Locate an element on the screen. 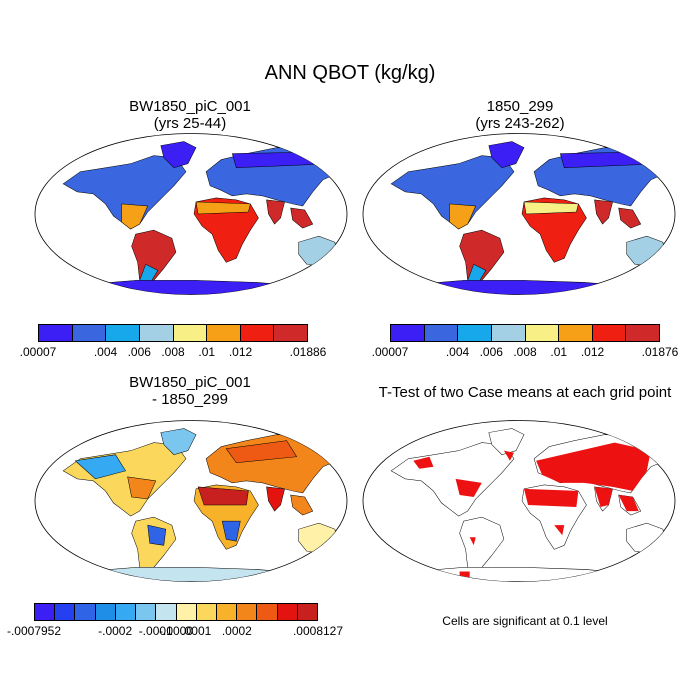  panel2-title: 1850_299 (yrs 243-262) is located at coordinates (520, 115).